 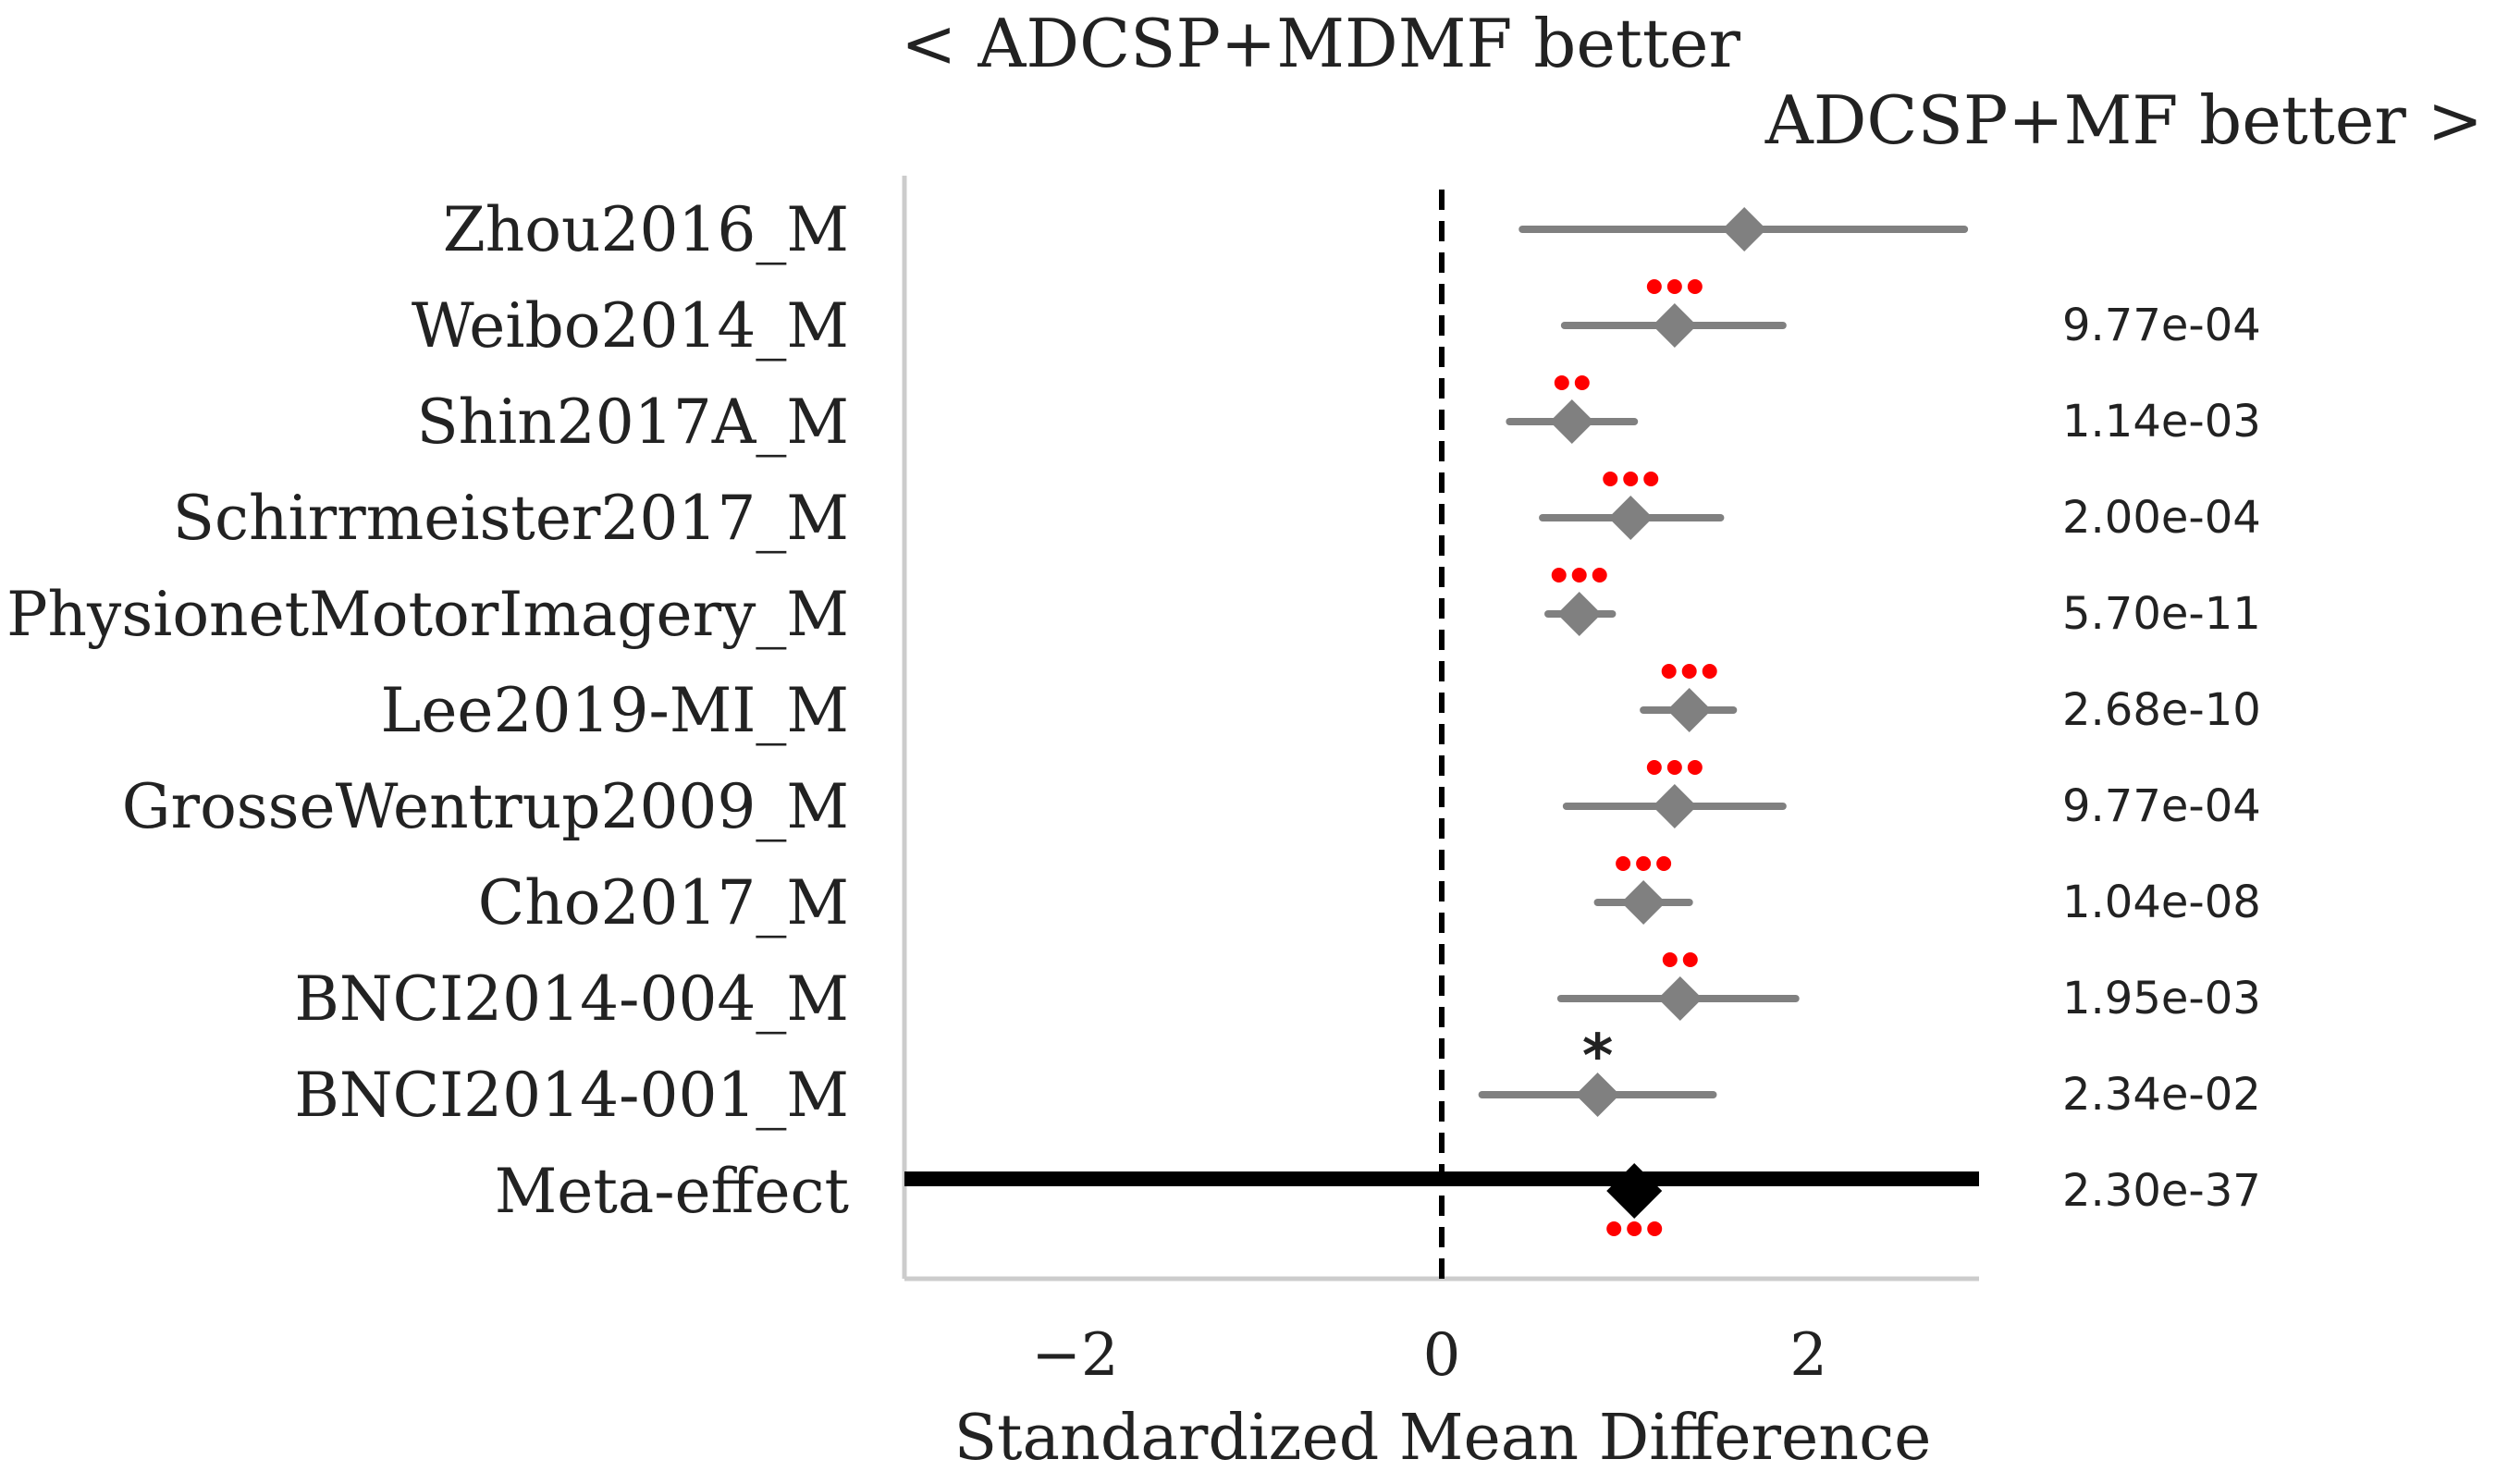 I want to click on p-value-label: 2.00e-04, so click(x=2161, y=518).